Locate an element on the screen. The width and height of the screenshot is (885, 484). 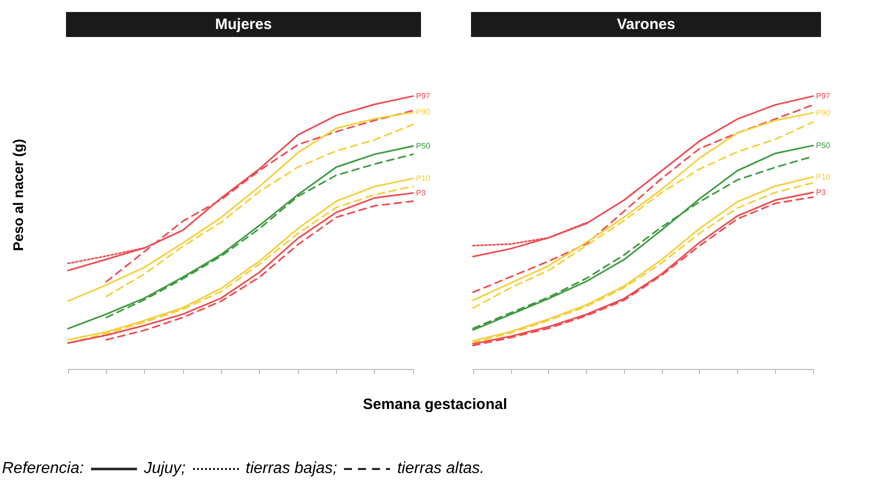
y-axis-title: Peso al nacer (g) is located at coordinates (18, 195).